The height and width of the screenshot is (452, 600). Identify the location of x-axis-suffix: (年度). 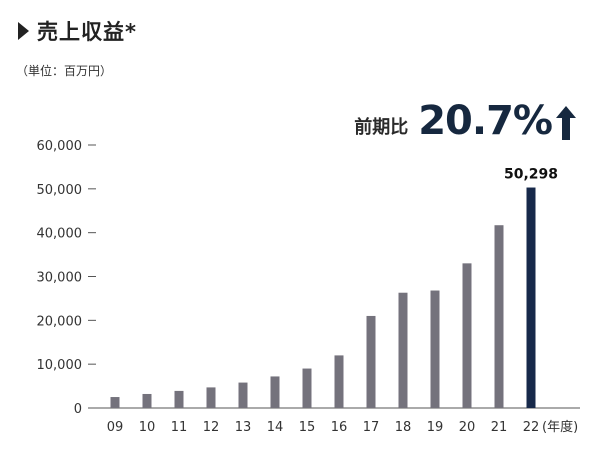
(560, 427).